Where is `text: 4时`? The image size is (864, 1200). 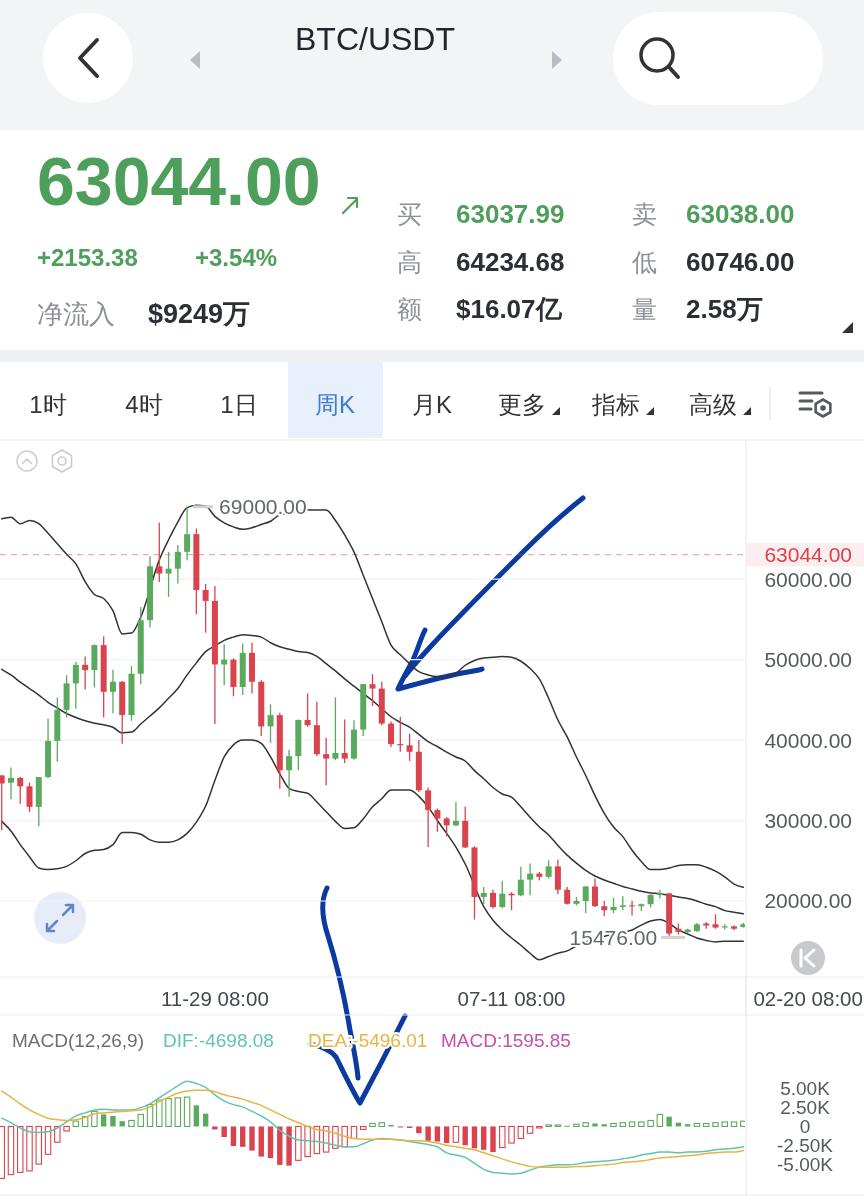
text: 4时 is located at coordinates (144, 404).